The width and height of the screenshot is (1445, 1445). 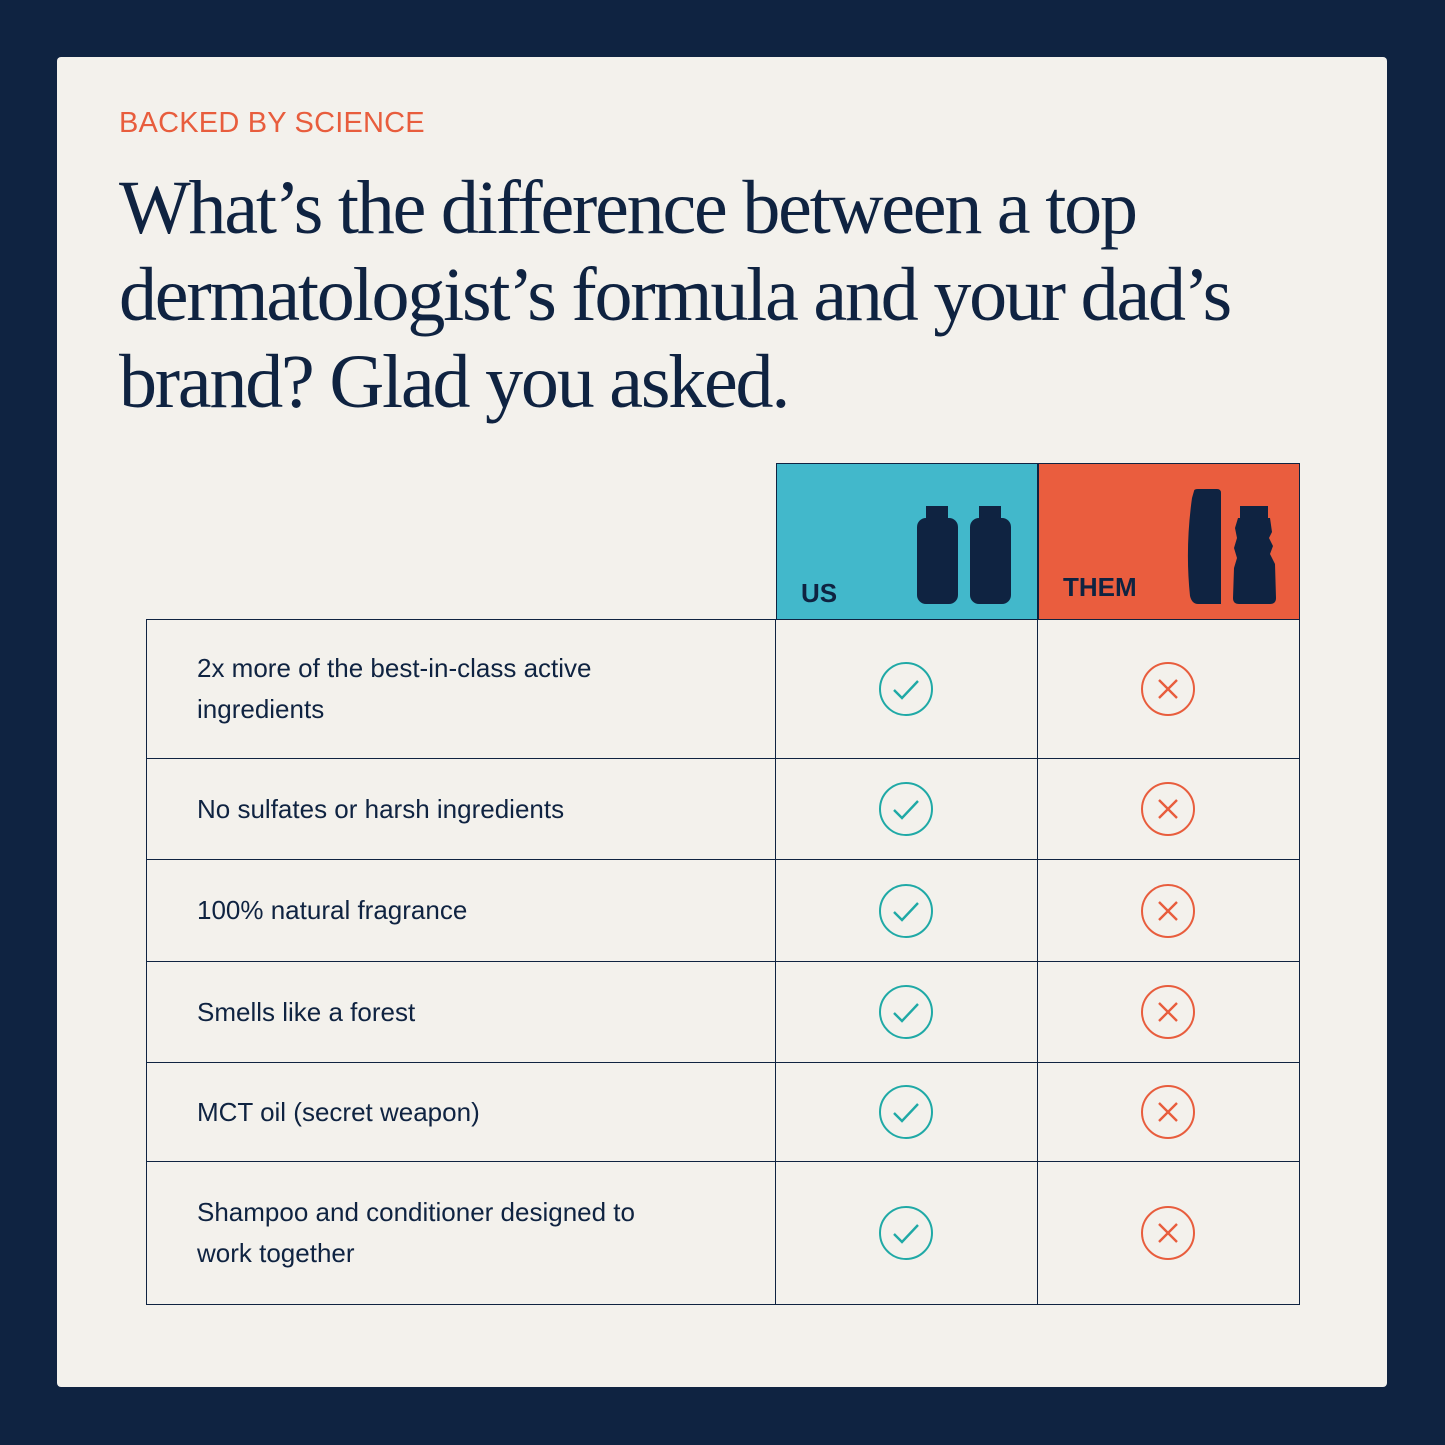 I want to click on column-label-us: US, so click(x=819, y=593).